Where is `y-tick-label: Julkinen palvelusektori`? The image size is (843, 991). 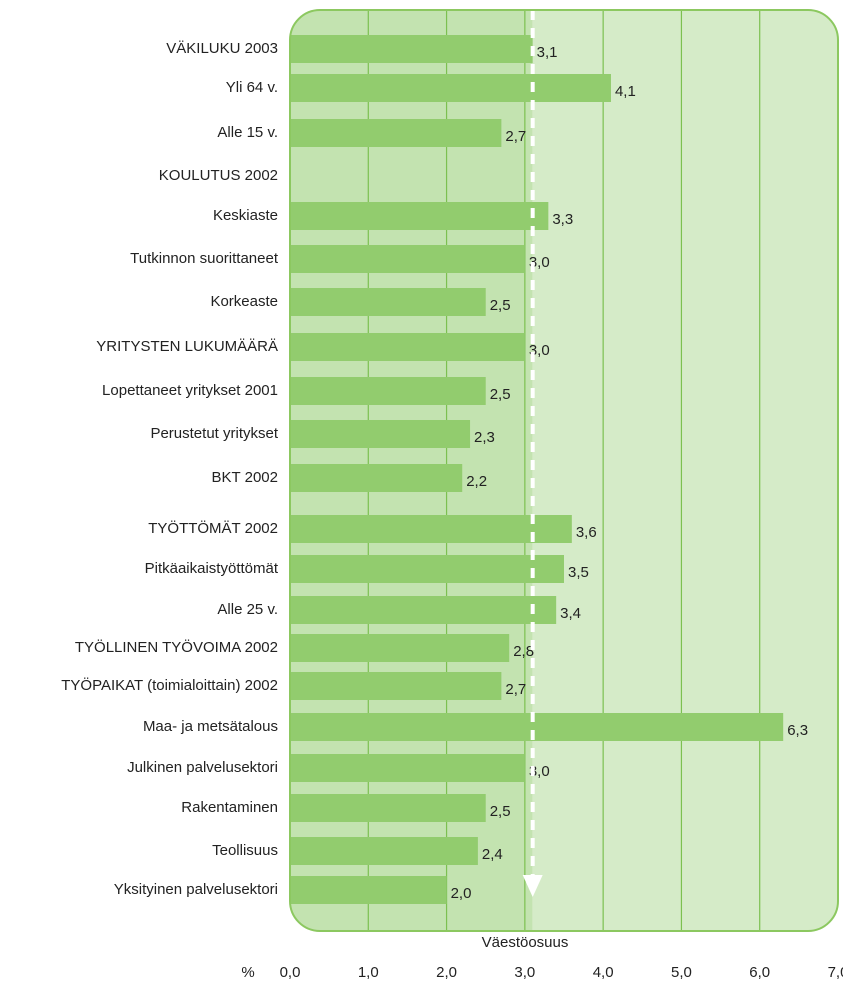
y-tick-label: Julkinen palvelusektori is located at coordinates (202, 767).